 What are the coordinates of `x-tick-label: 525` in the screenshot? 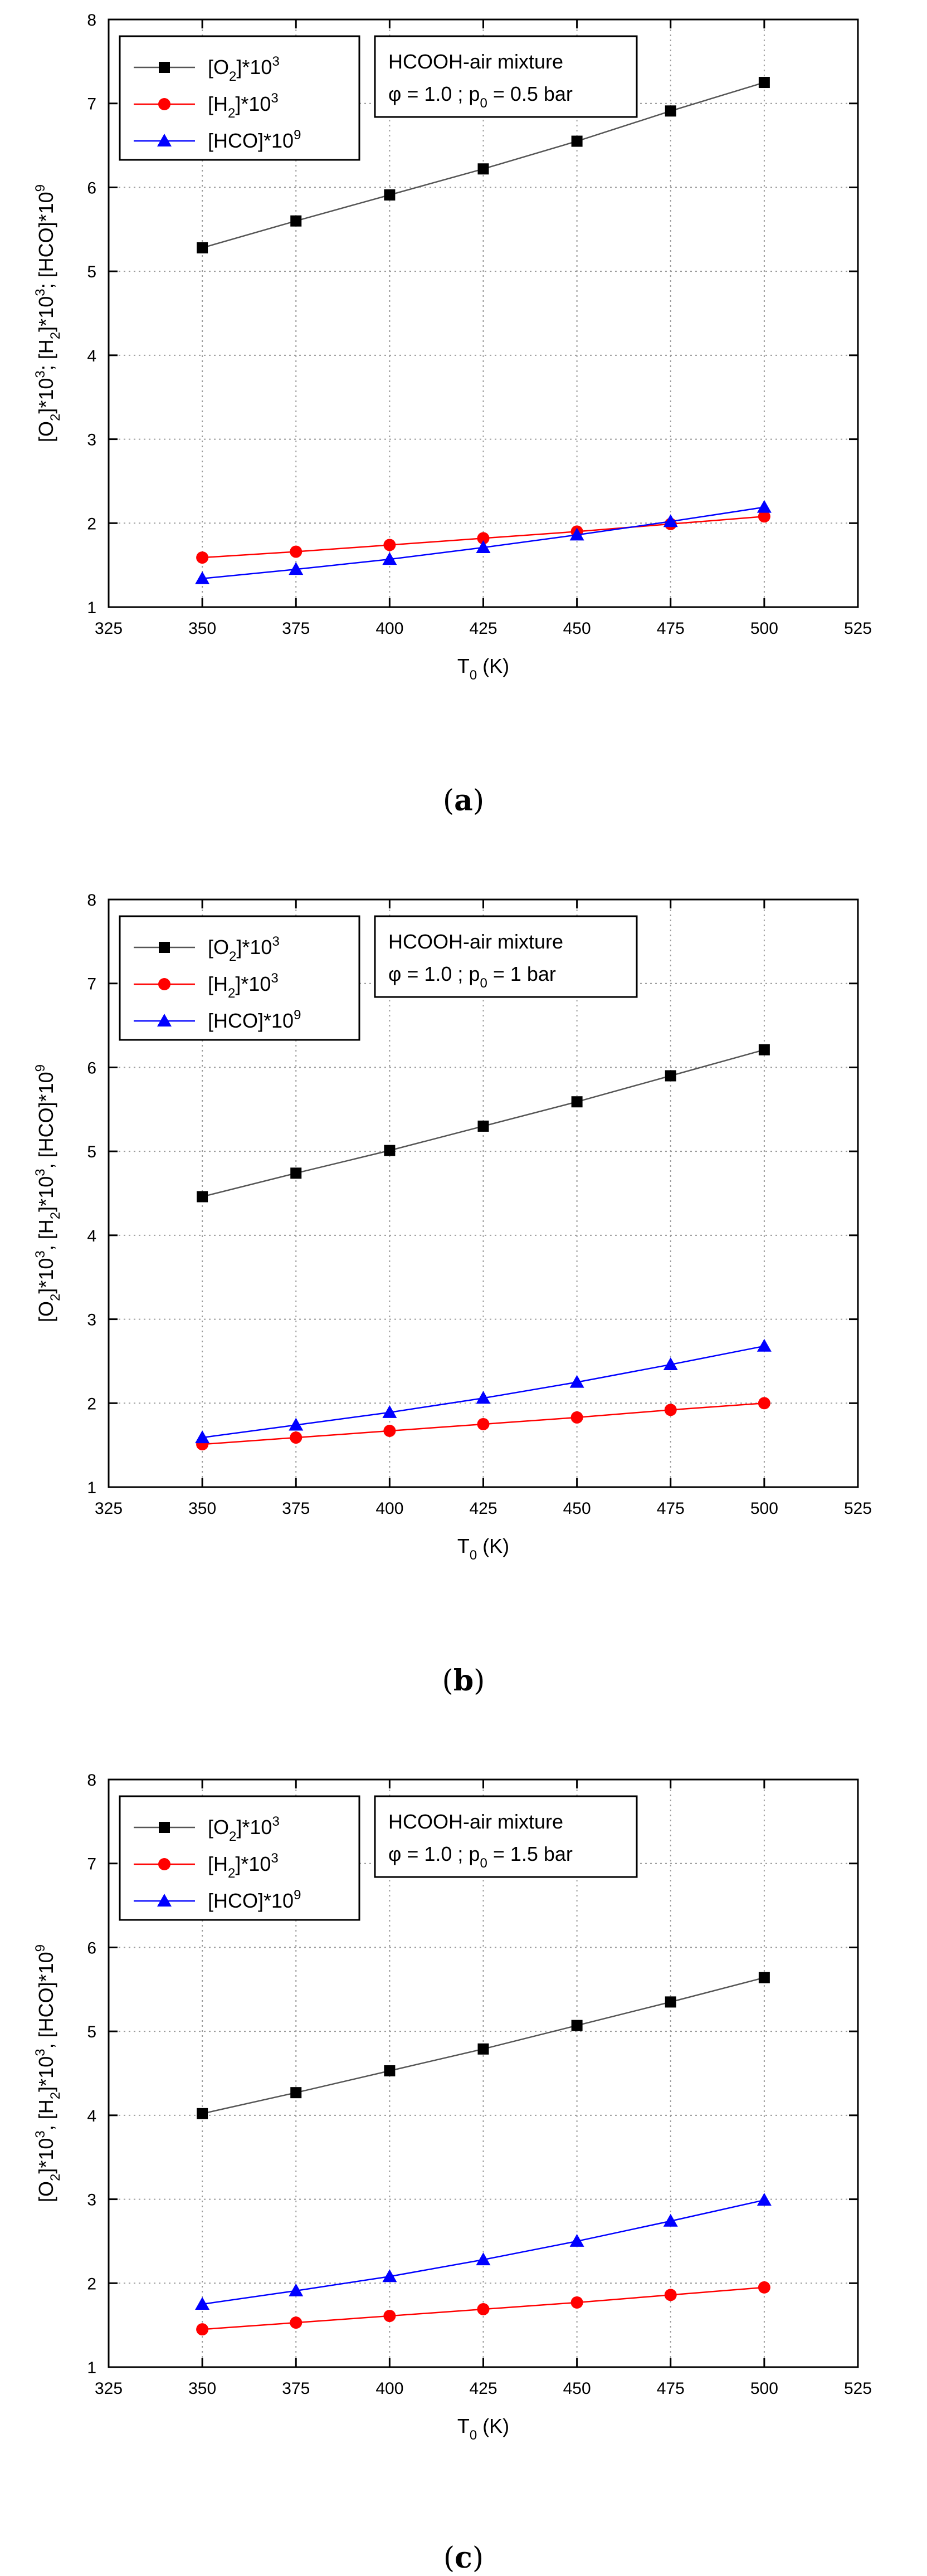 It's located at (858, 2388).